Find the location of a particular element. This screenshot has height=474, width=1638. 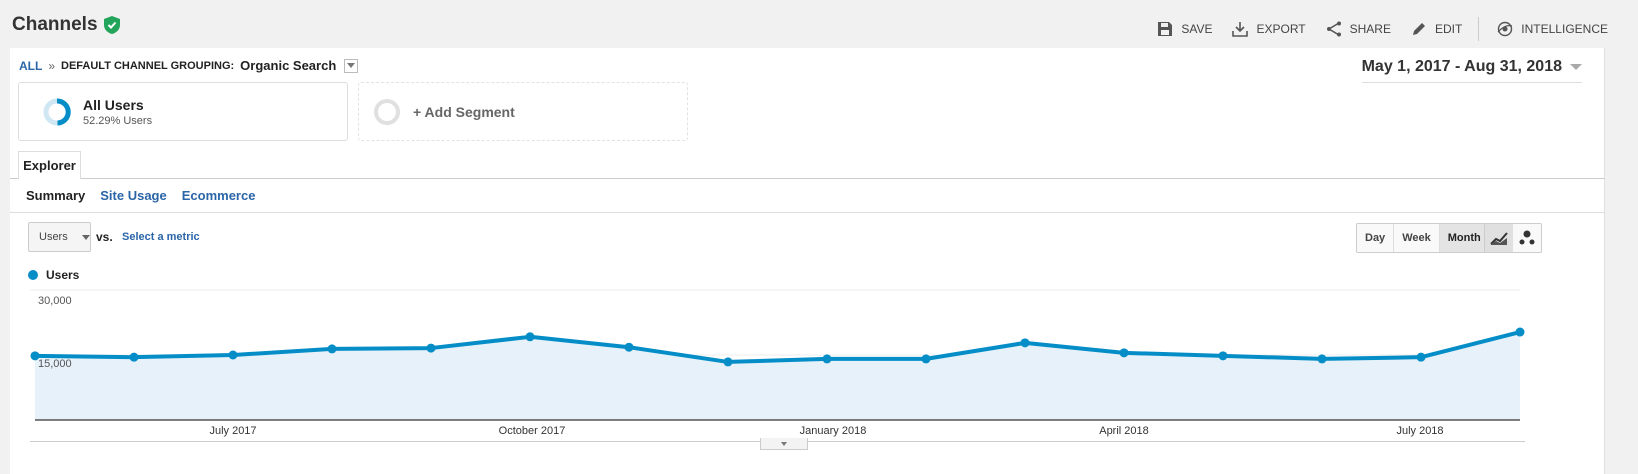

period-month-button: Month is located at coordinates (1463, 238).